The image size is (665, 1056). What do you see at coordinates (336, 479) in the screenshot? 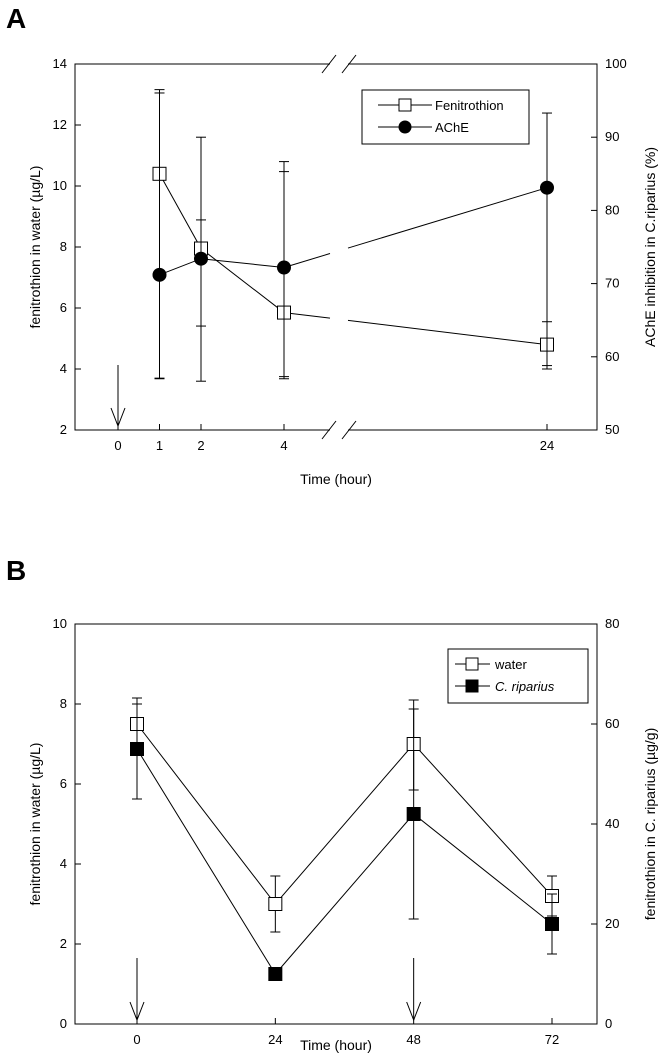
I see `panel-a-x-axis-label: Time (hour)` at bounding box center [336, 479].